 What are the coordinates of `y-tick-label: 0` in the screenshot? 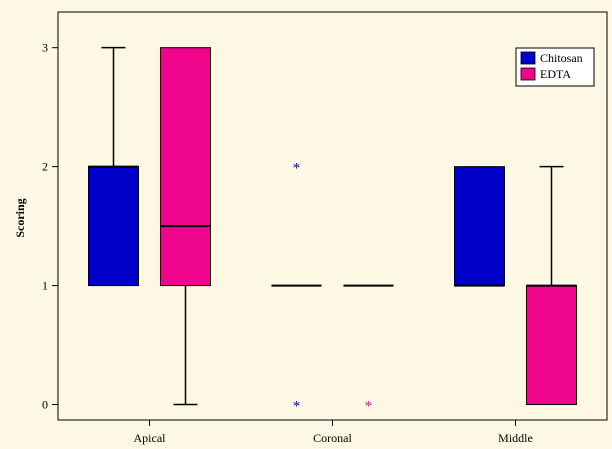 It's located at (45, 405).